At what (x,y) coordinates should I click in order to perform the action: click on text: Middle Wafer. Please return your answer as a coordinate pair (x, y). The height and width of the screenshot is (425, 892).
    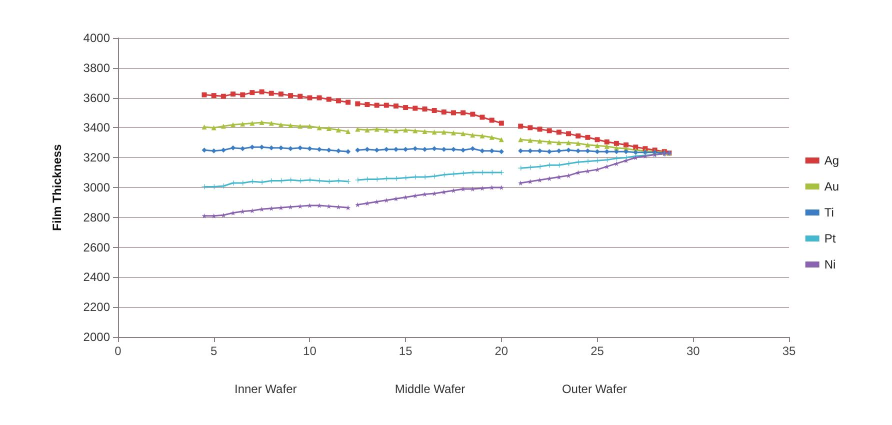
    Looking at the image, I should click on (430, 389).